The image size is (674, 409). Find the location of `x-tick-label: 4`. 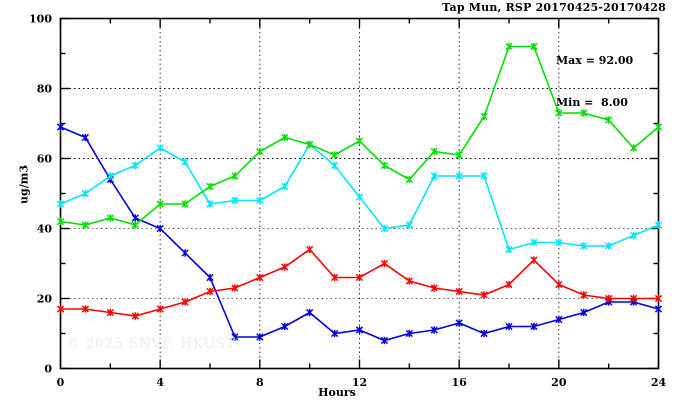

x-tick-label: 4 is located at coordinates (160, 382).